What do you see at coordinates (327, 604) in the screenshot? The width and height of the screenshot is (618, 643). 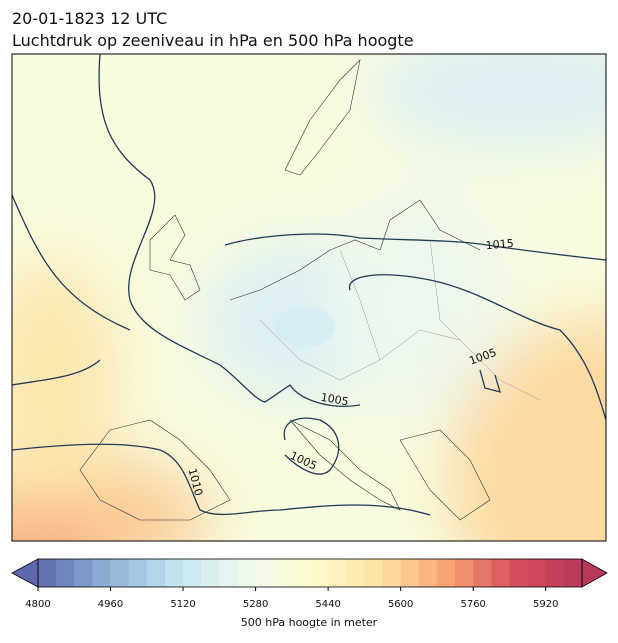 I see `colorbar-tick-label: 5440` at bounding box center [327, 604].